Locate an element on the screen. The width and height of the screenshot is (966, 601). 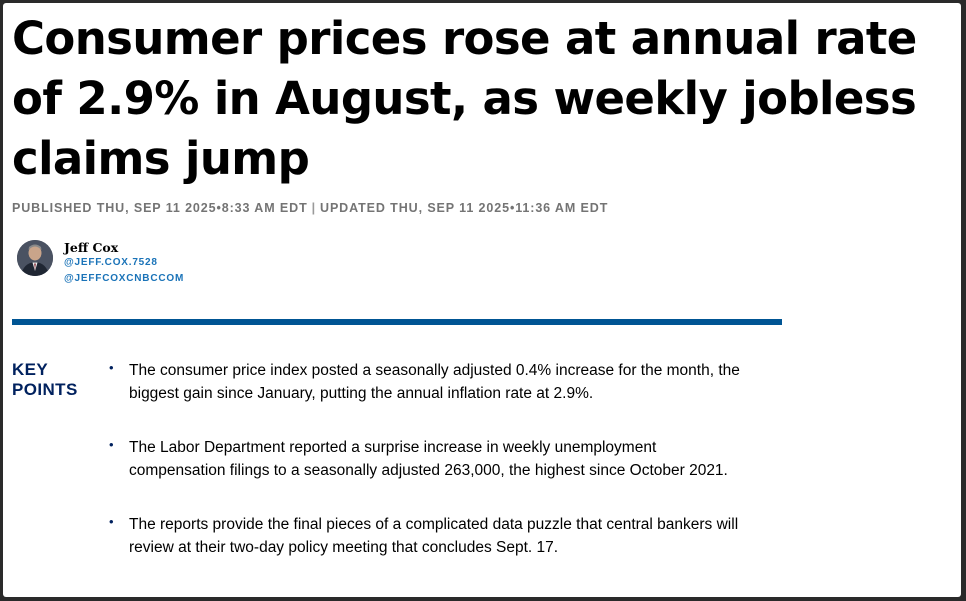
key-points-heading-line2: POINTS is located at coordinates (45, 389).